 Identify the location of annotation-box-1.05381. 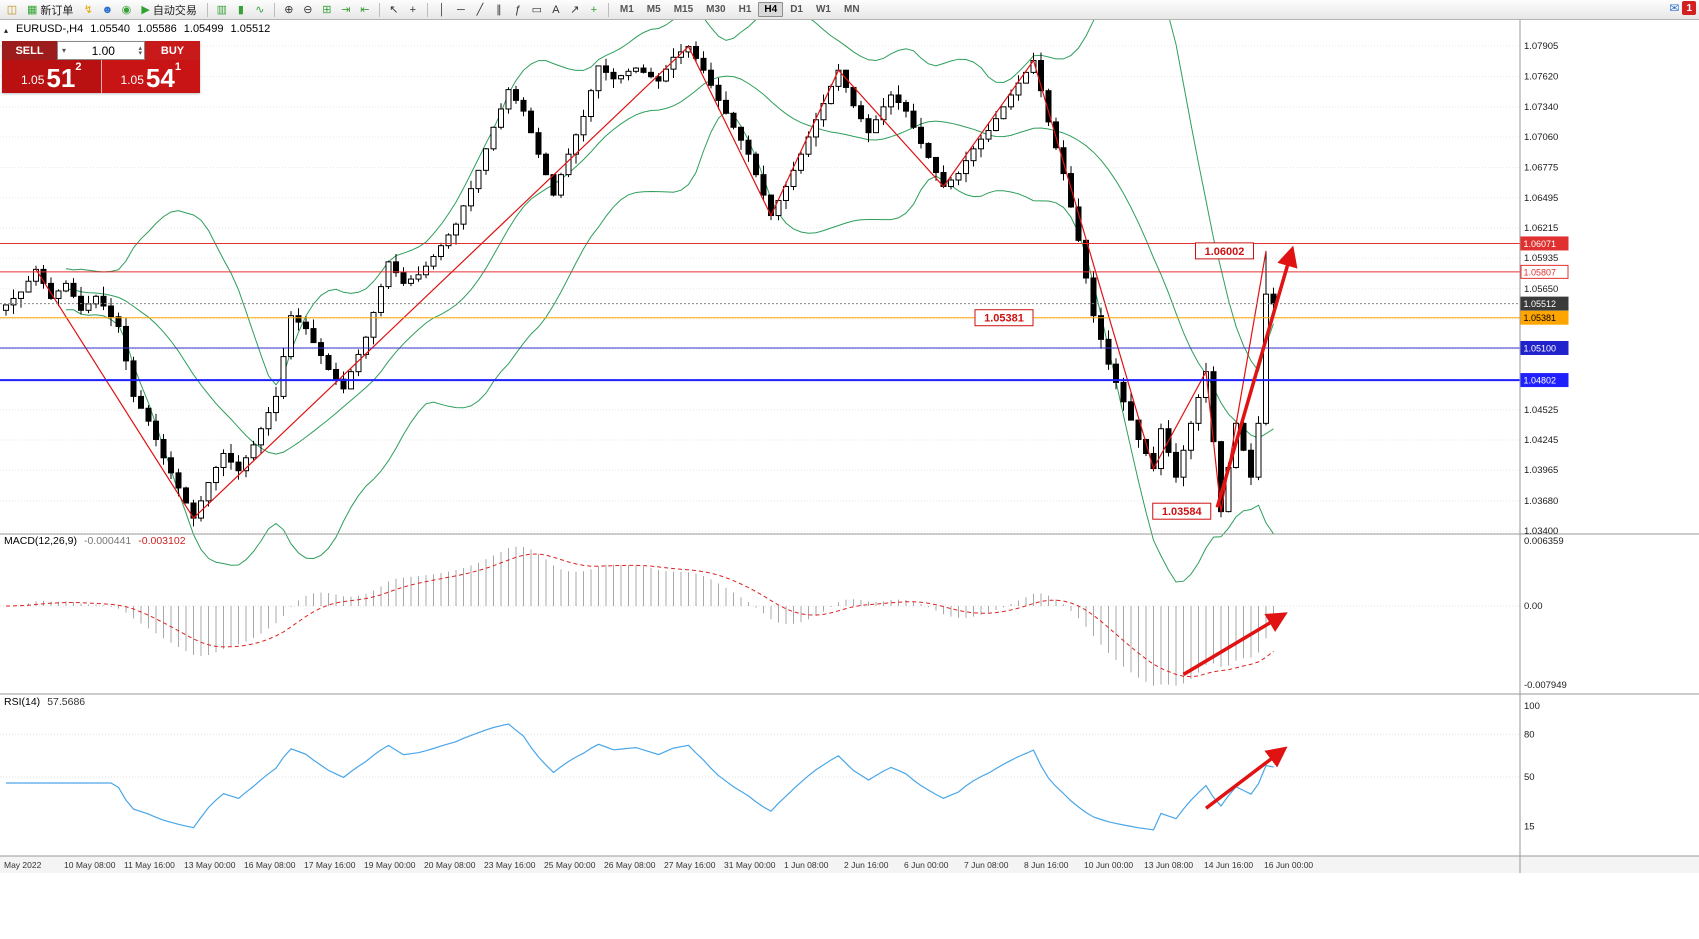
(1004, 318).